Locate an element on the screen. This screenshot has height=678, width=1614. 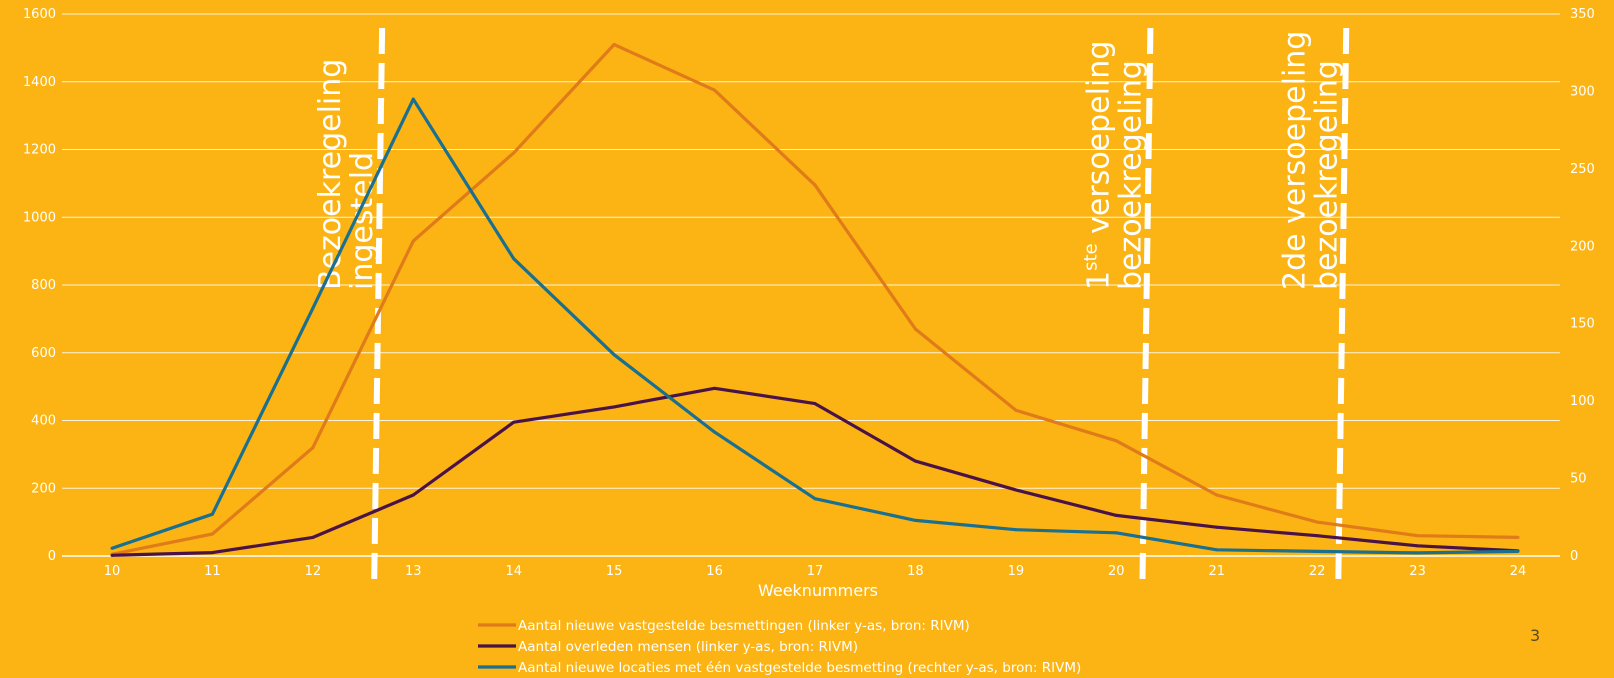
y-left-tick-label: 0 is located at coordinates (52, 556).